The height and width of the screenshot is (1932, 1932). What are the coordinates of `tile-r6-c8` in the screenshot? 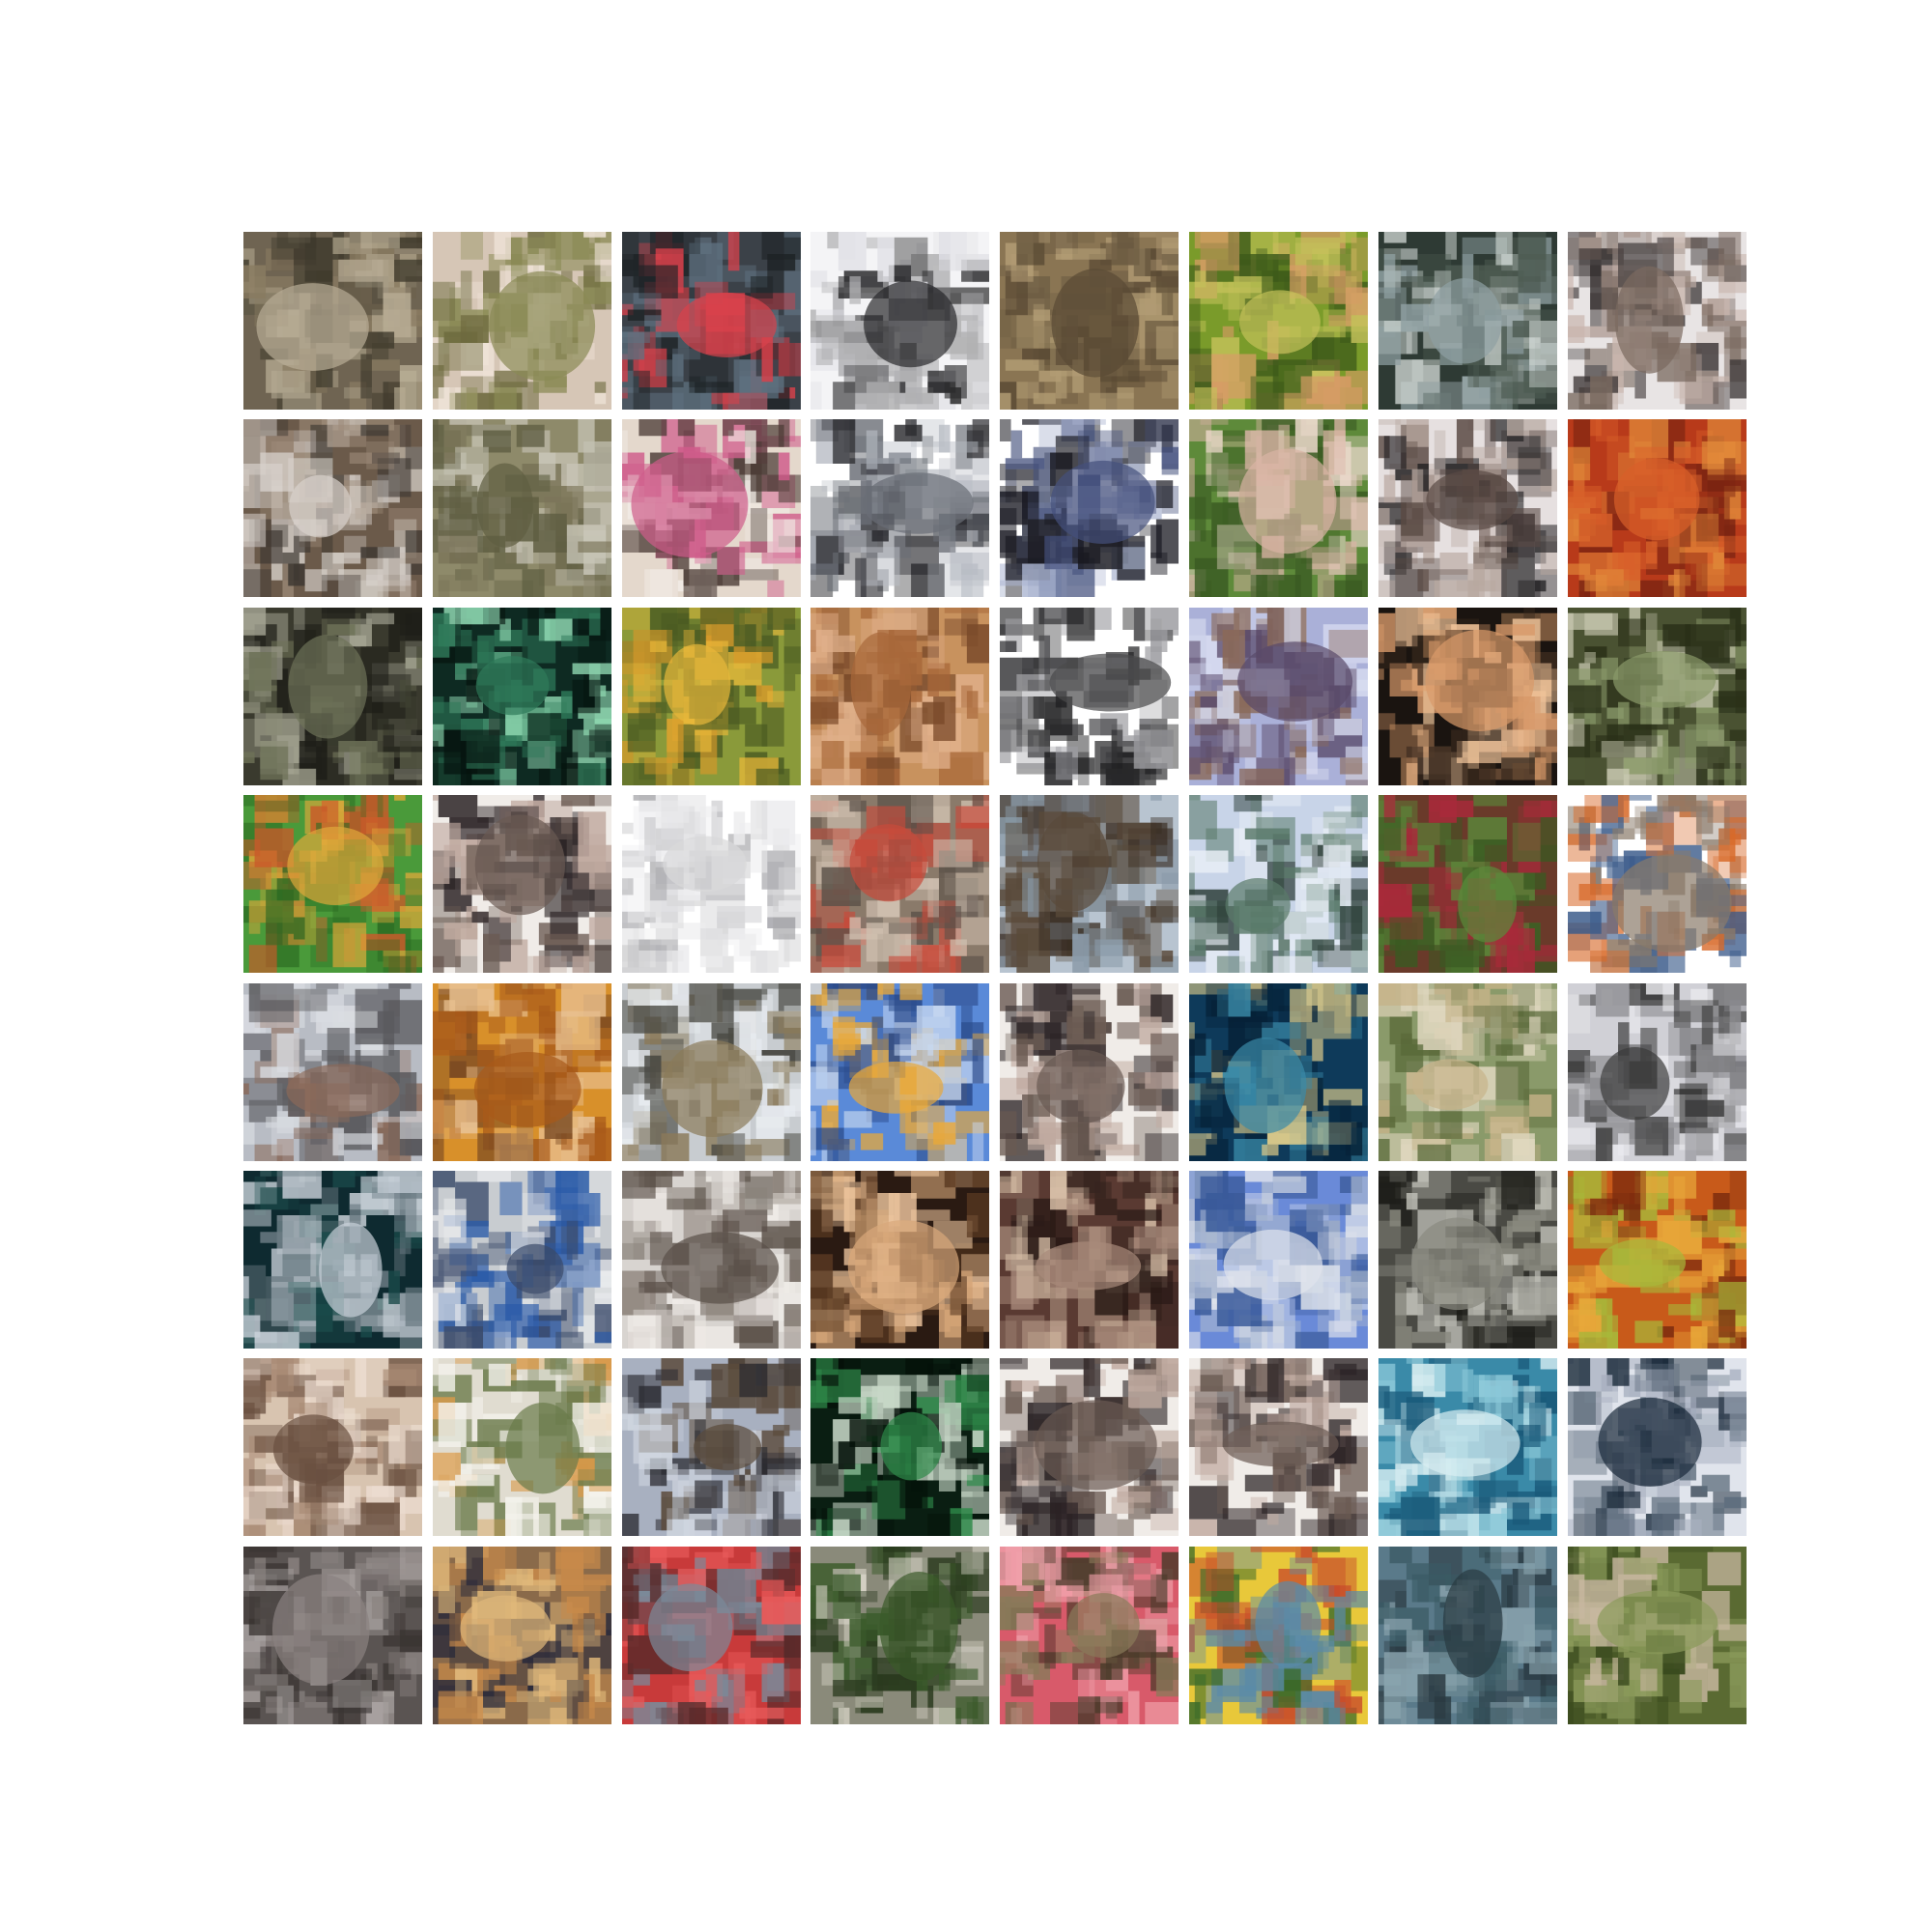 It's located at (1657, 1260).